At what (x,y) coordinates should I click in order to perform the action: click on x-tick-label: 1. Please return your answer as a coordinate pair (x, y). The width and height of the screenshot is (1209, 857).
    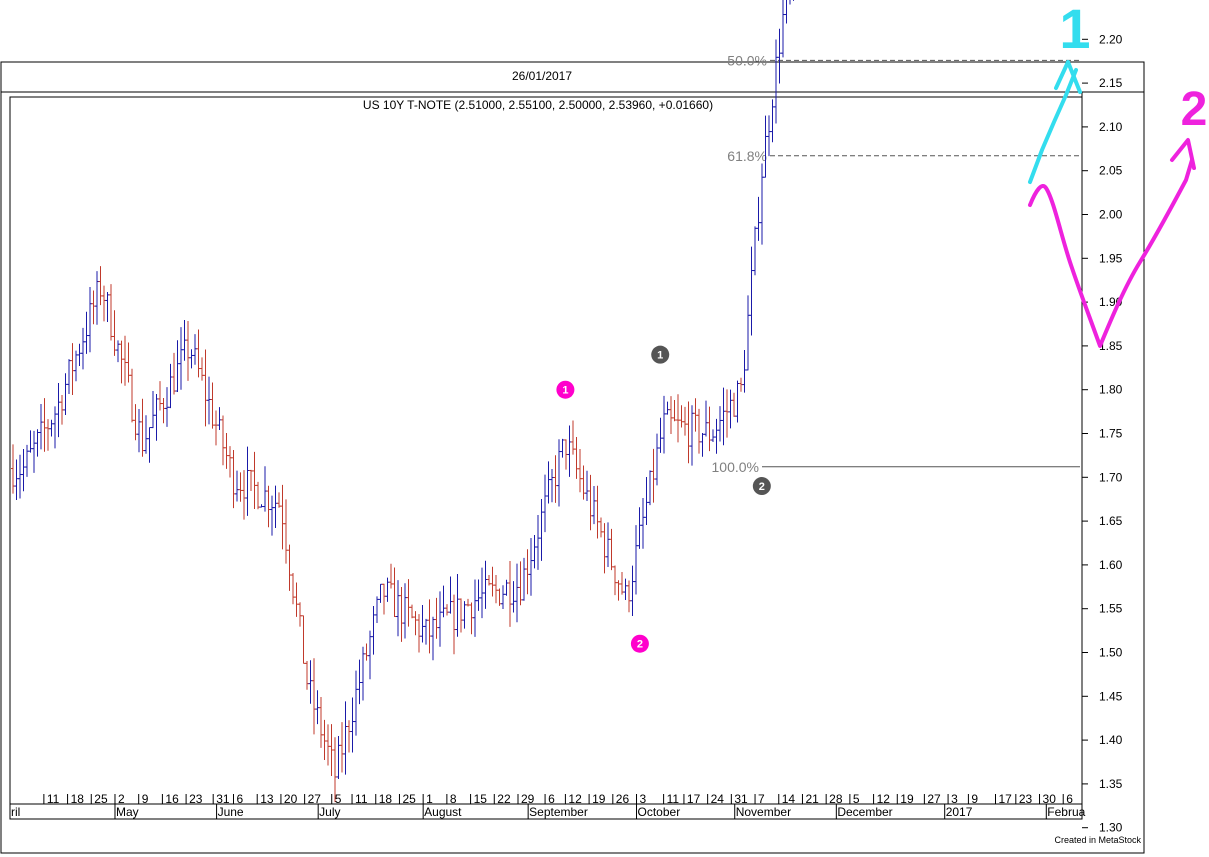
    Looking at the image, I should click on (429, 799).